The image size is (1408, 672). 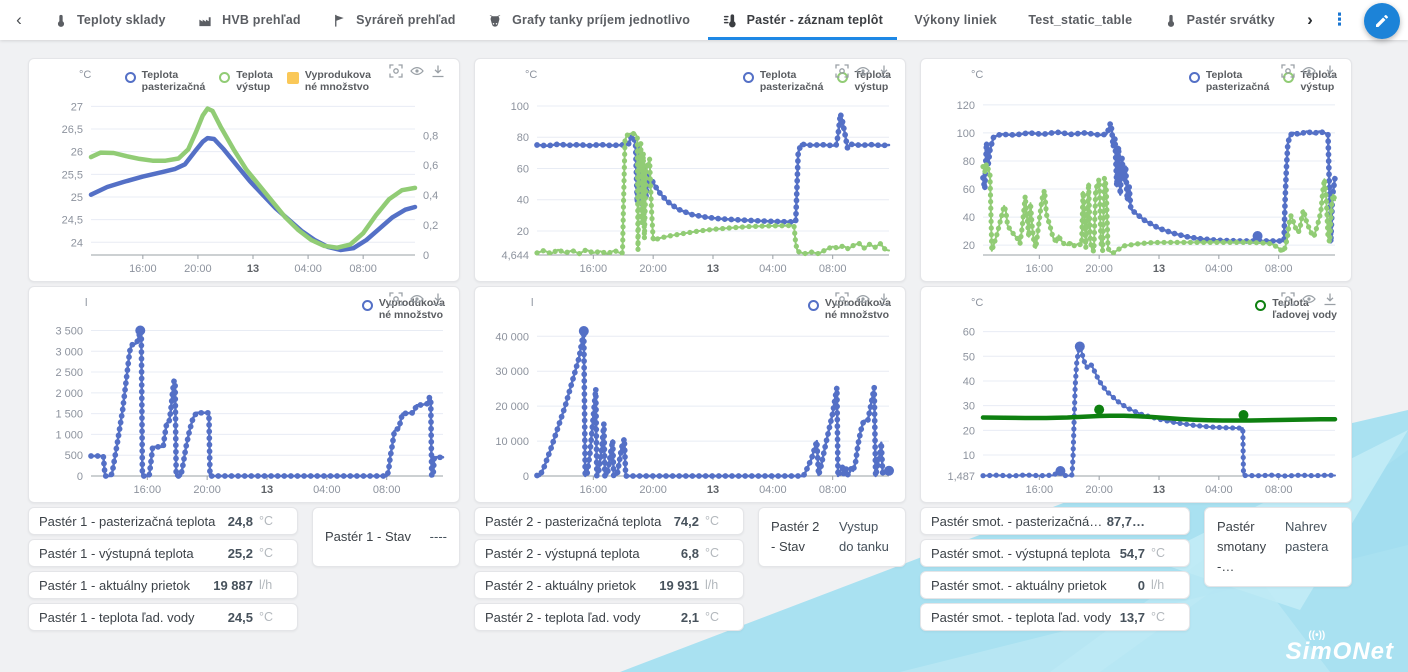 What do you see at coordinates (110, 20) in the screenshot?
I see `tab-teploty-sklady: Teploty sklady` at bounding box center [110, 20].